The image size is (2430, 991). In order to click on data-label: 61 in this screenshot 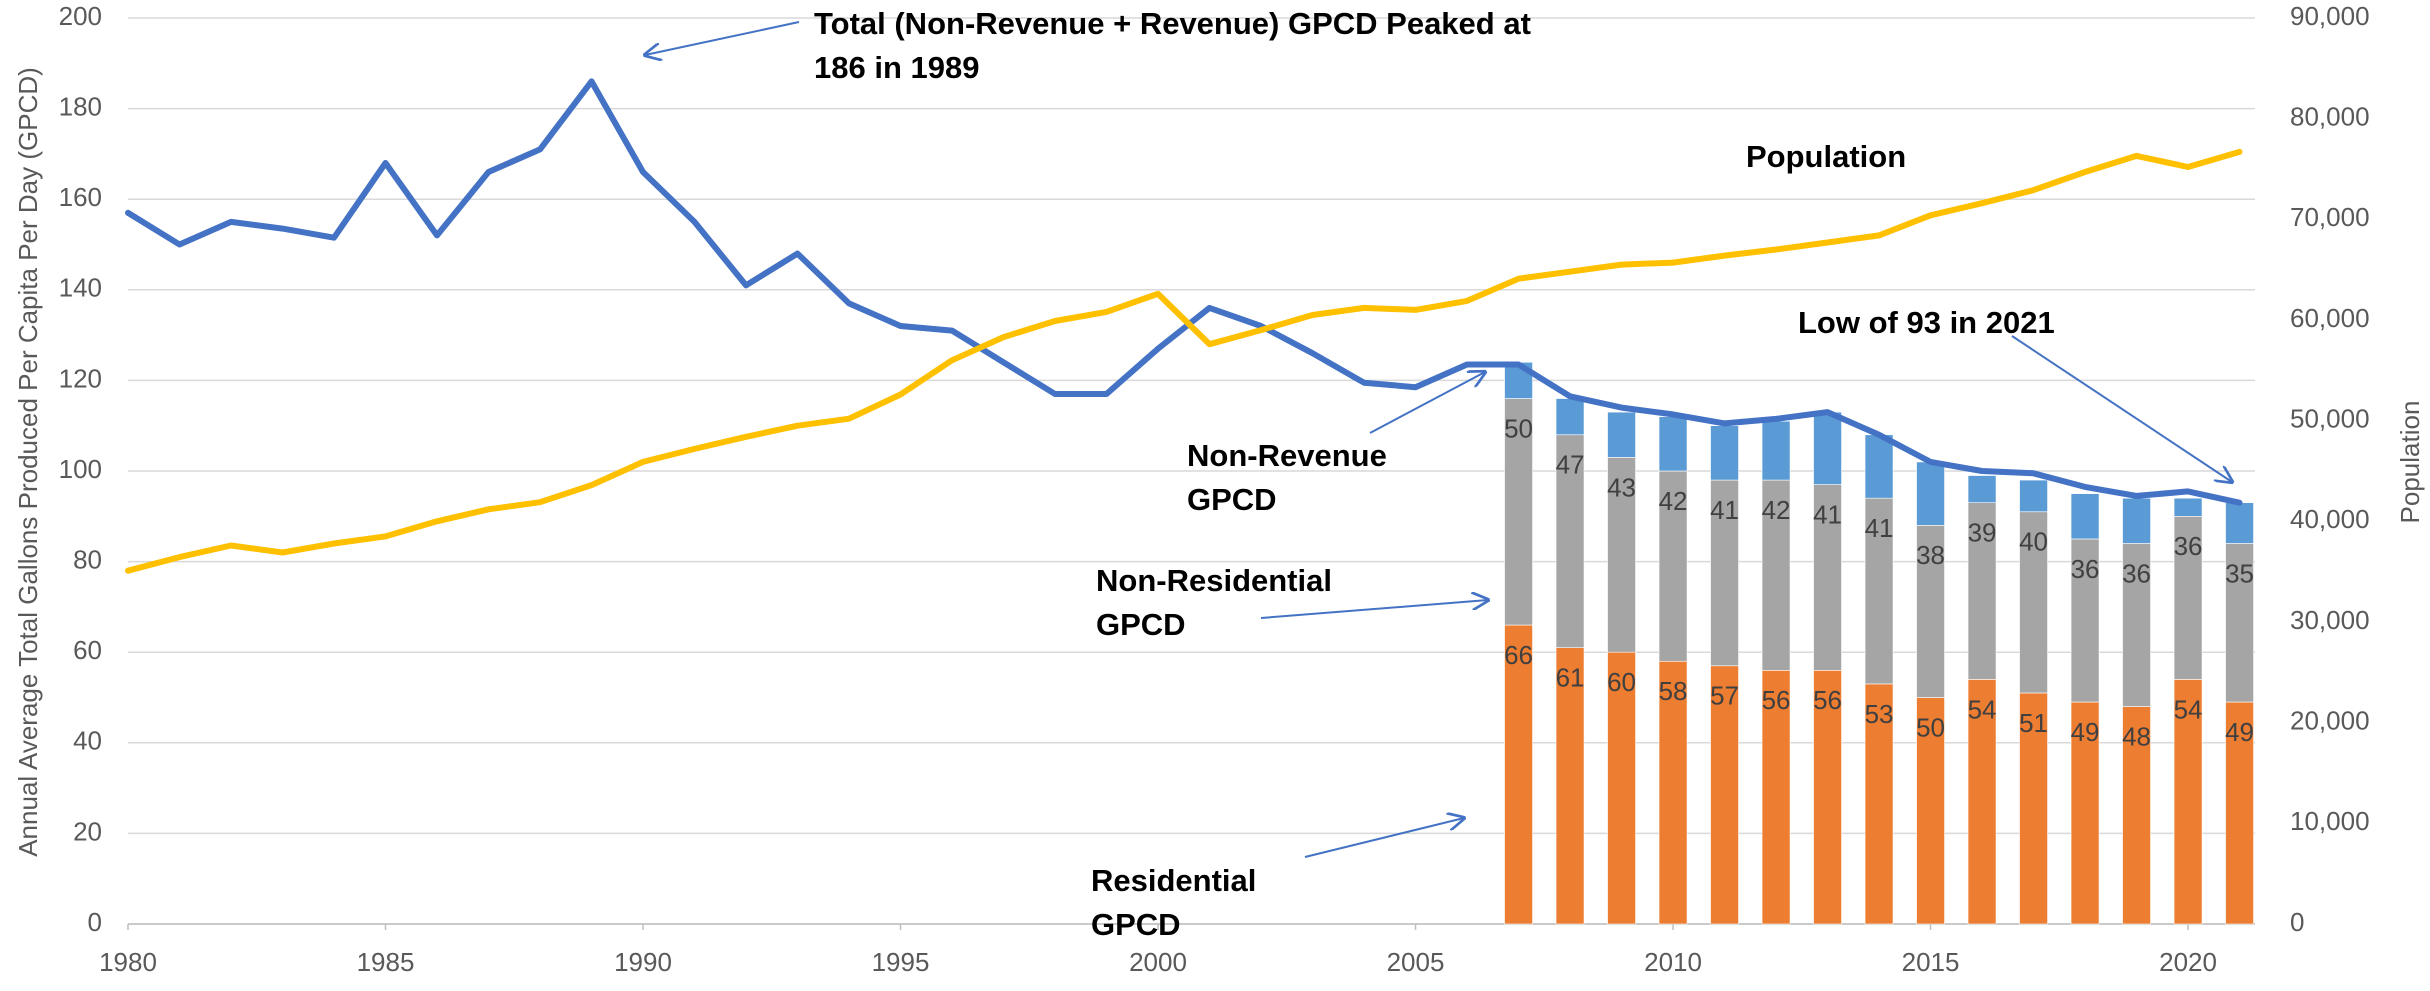, I will do `click(1570, 678)`.